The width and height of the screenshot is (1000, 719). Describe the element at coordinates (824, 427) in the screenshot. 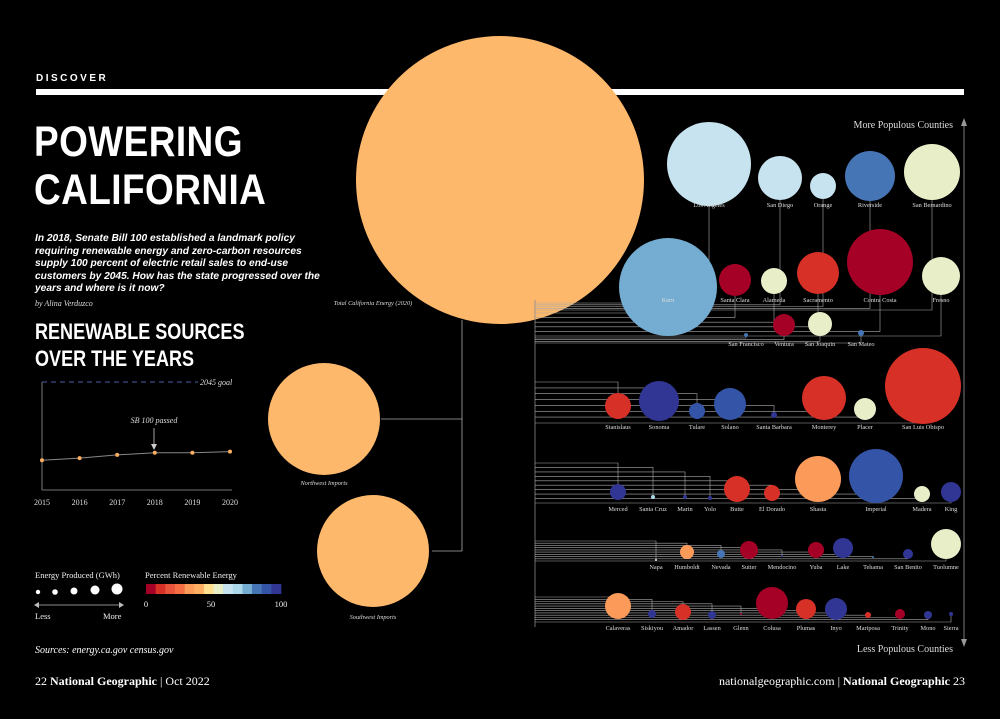

I see `county-label: Monterey` at that location.